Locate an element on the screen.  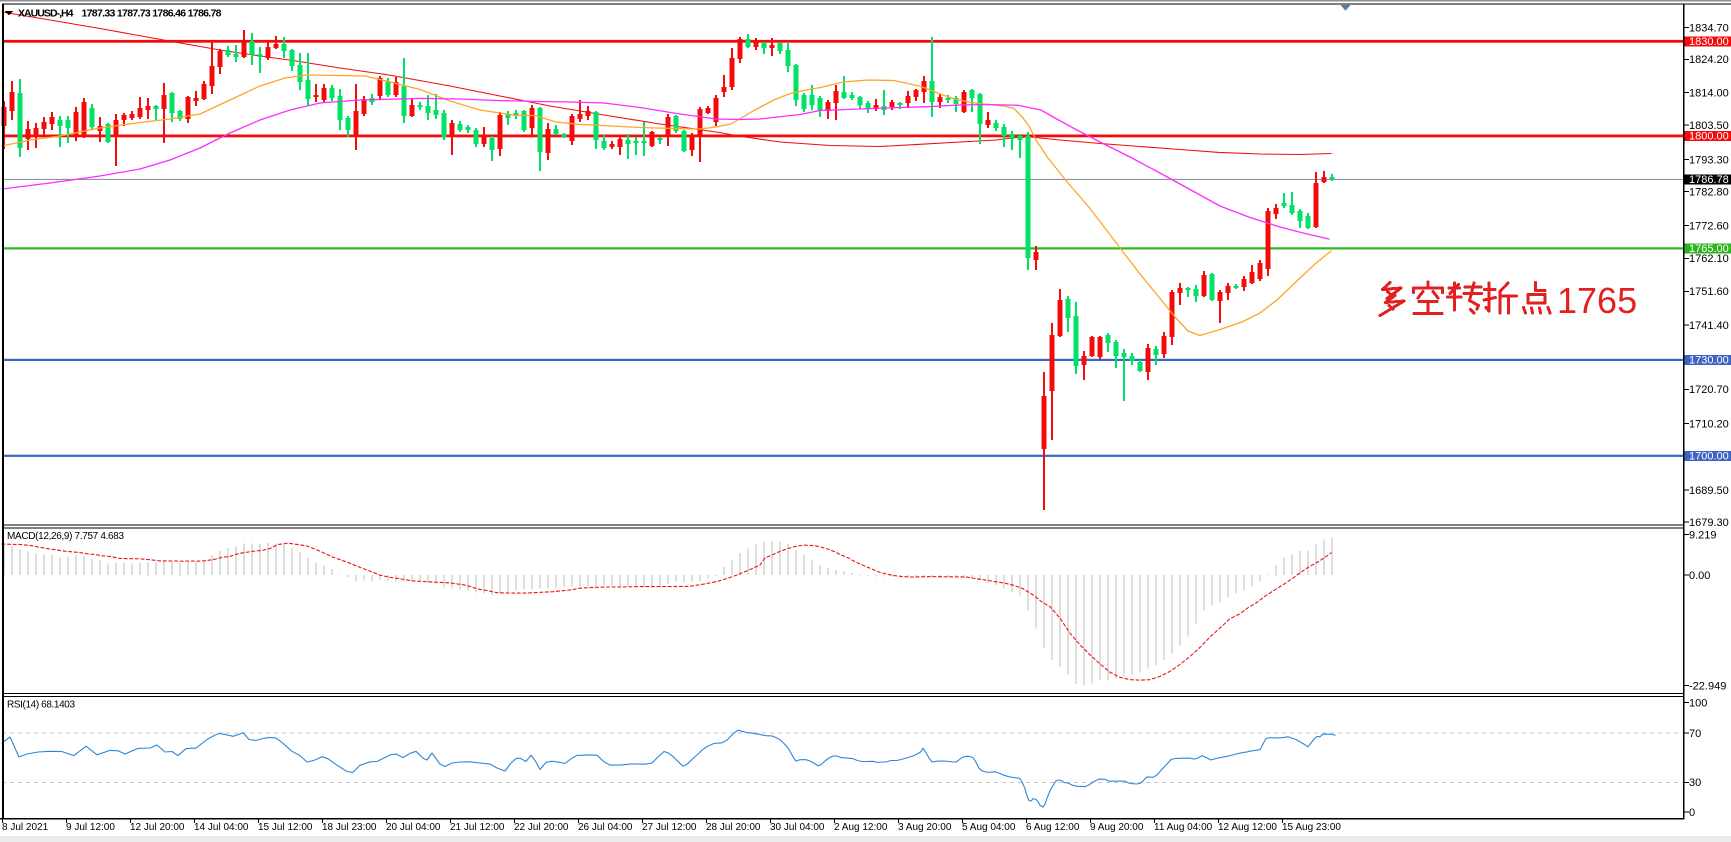
svg-text: RSI(14) 68.1403 is located at coordinates (41, 705).